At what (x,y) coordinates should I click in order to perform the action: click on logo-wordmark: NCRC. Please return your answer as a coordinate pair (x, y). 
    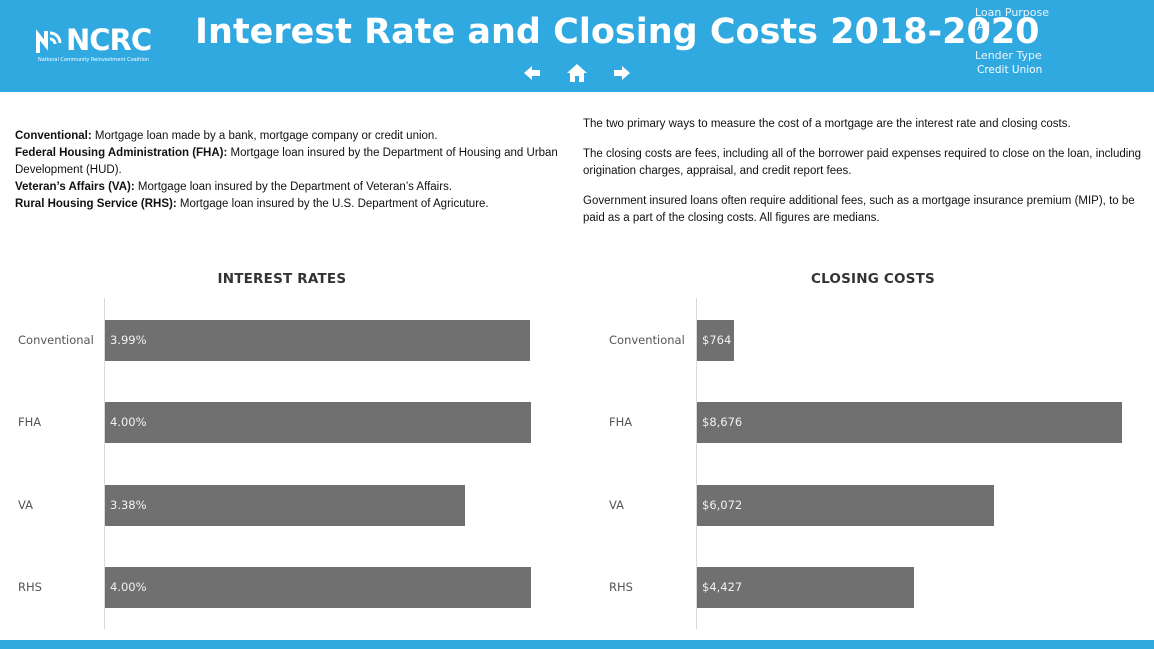
    Looking at the image, I should click on (109, 40).